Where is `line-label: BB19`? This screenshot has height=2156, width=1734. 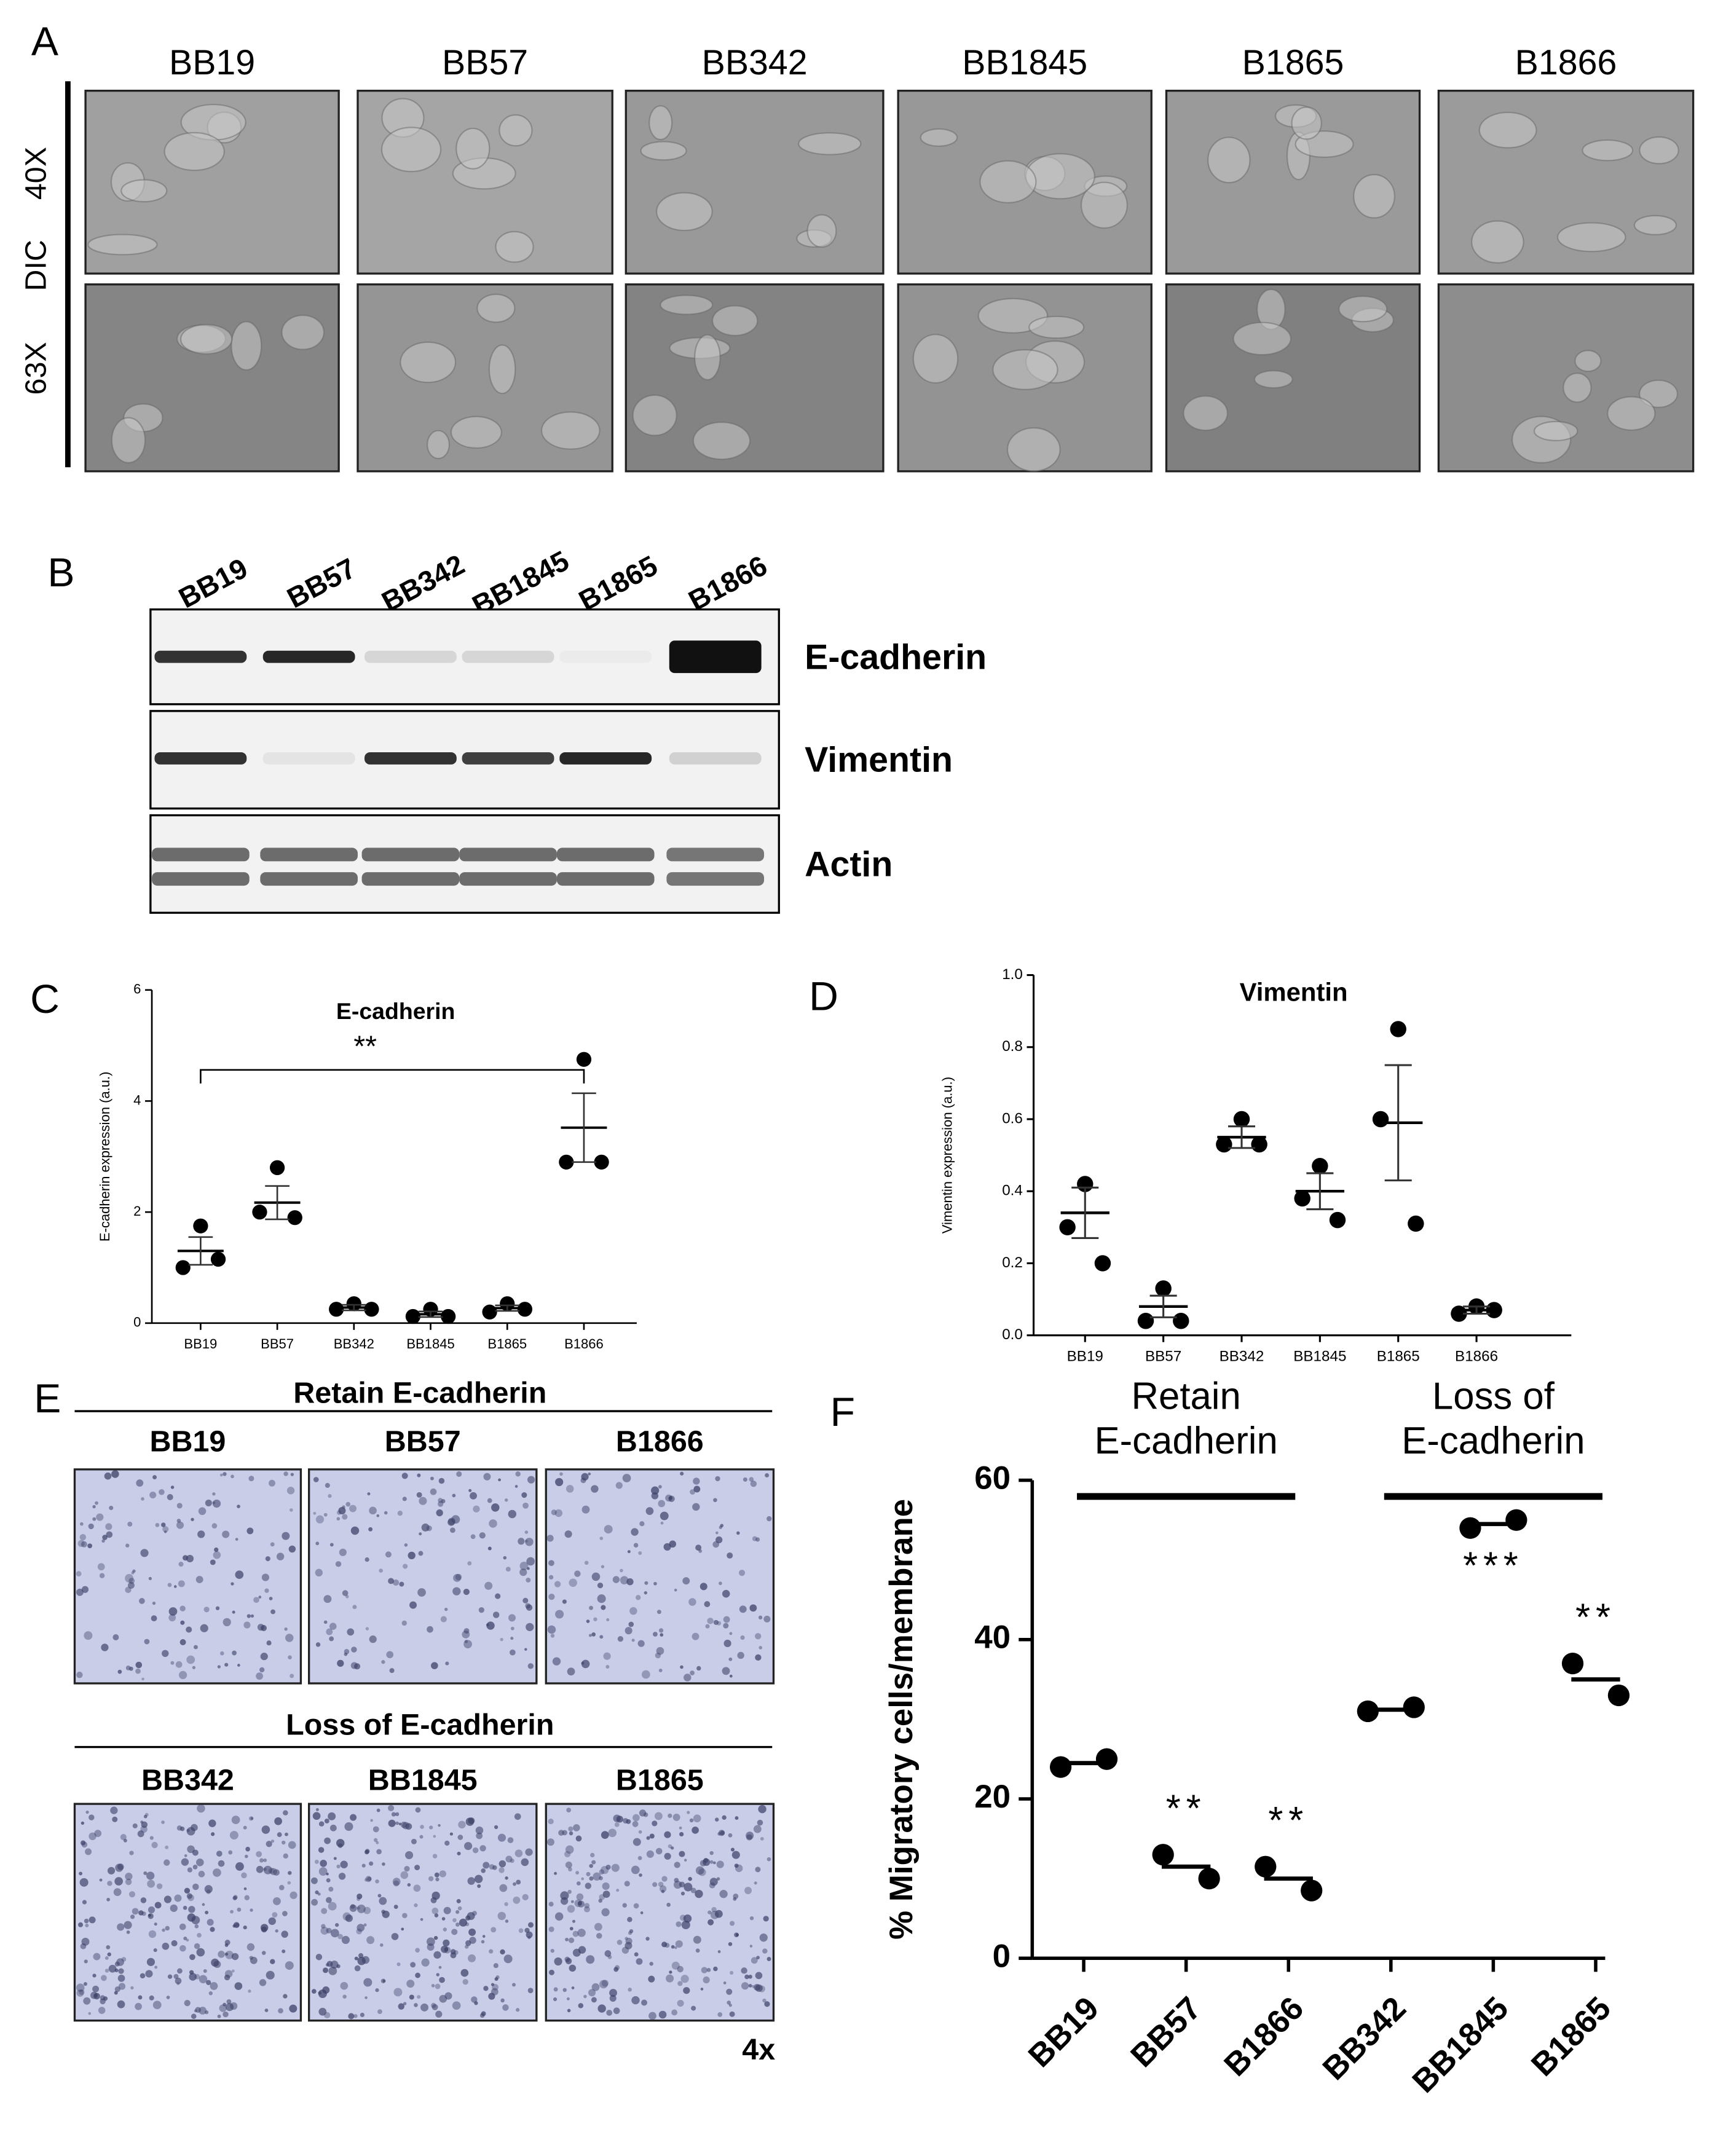
line-label: BB19 is located at coordinates (187, 1442).